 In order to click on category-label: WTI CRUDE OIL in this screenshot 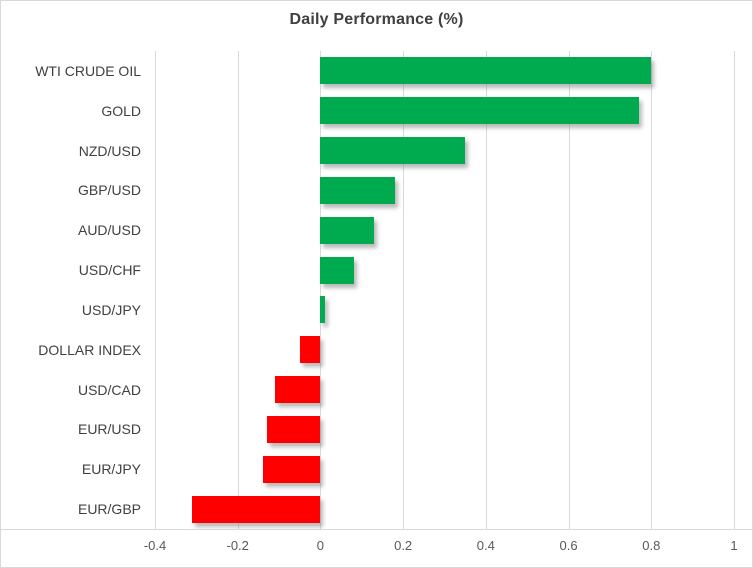, I will do `click(88, 70)`.